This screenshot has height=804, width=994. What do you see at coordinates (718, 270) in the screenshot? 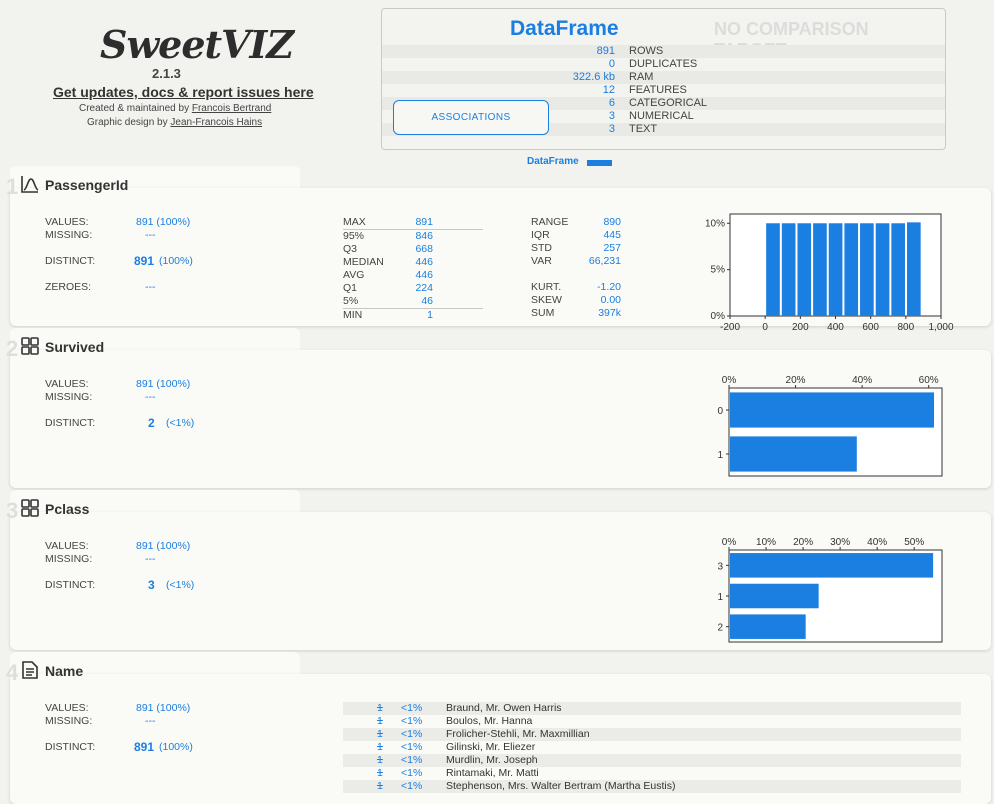
I see `y-tick-label: 5%` at bounding box center [718, 270].